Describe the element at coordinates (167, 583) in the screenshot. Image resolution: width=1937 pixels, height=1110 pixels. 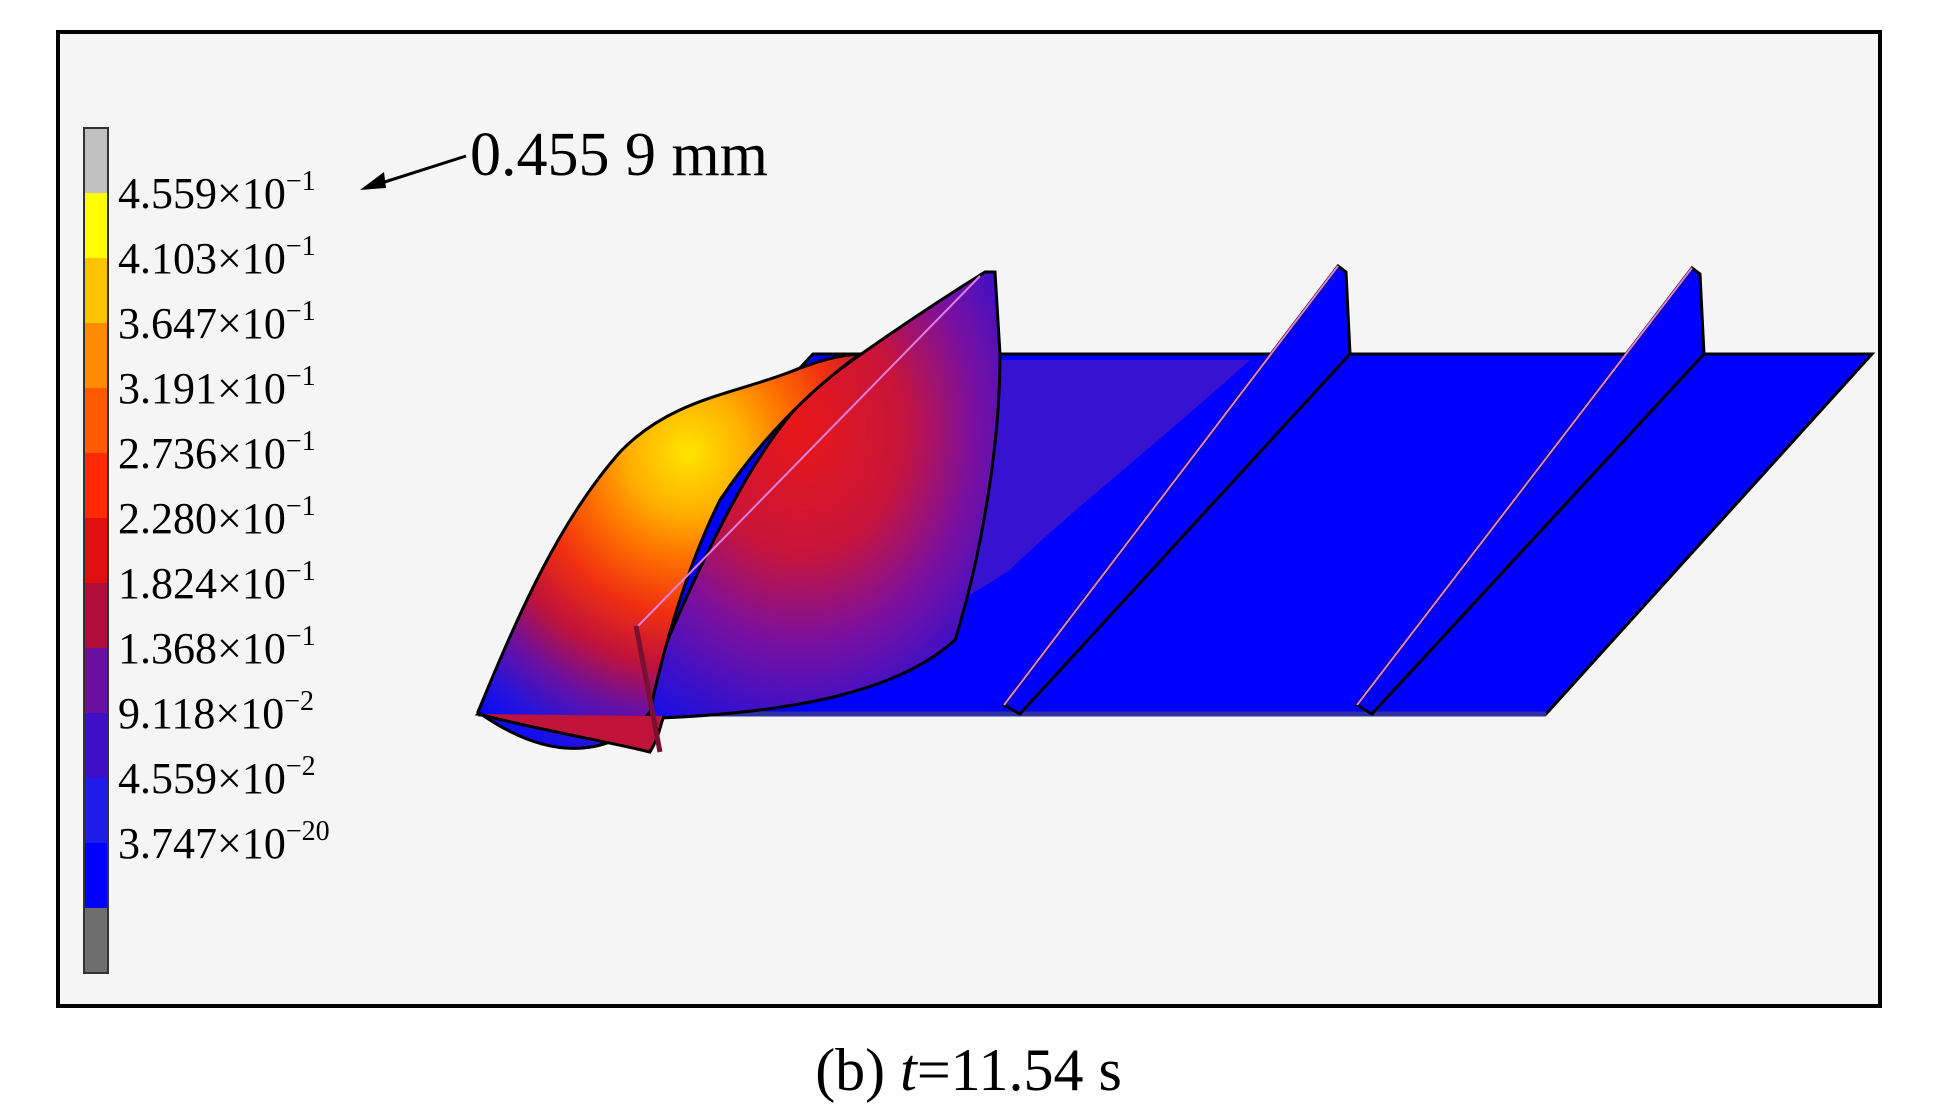
I see `legend-mantissa: 1.824` at that location.